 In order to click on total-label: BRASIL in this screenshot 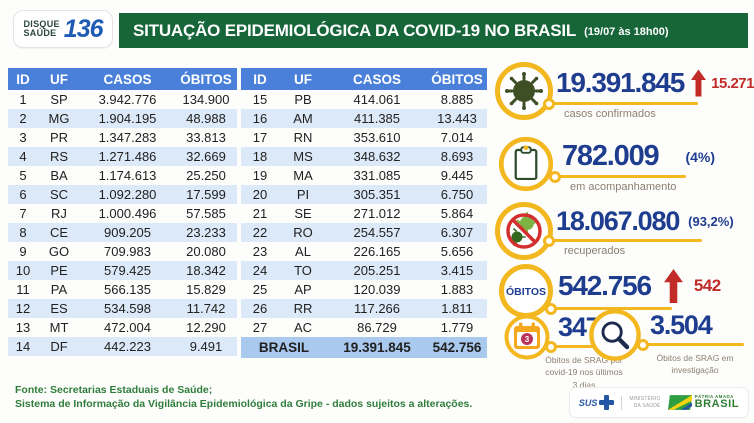, I will do `click(284, 347)`.